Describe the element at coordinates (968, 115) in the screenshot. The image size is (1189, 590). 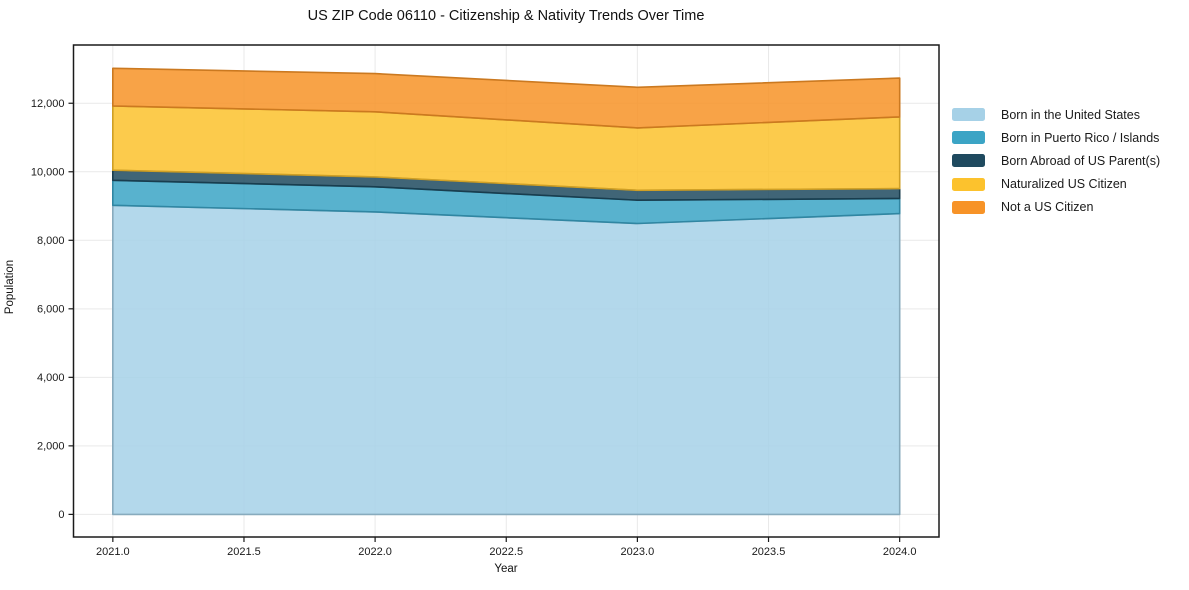
I see `legend-swatch-born-us` at that location.